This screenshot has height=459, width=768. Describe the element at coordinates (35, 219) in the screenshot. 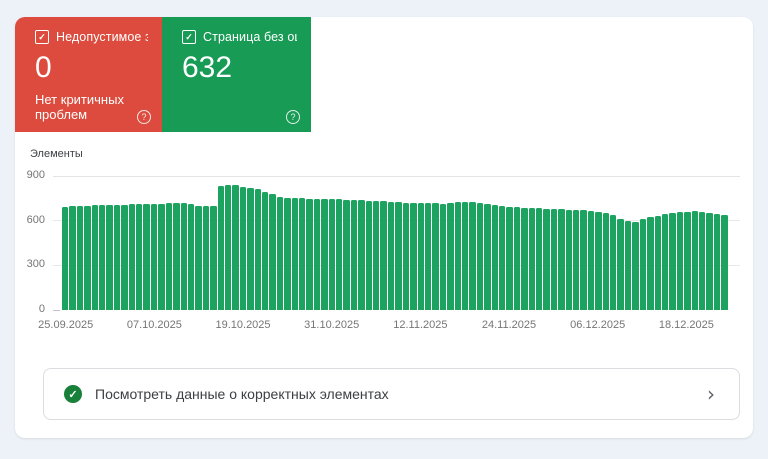

I see `y-tick-label: 600` at that location.